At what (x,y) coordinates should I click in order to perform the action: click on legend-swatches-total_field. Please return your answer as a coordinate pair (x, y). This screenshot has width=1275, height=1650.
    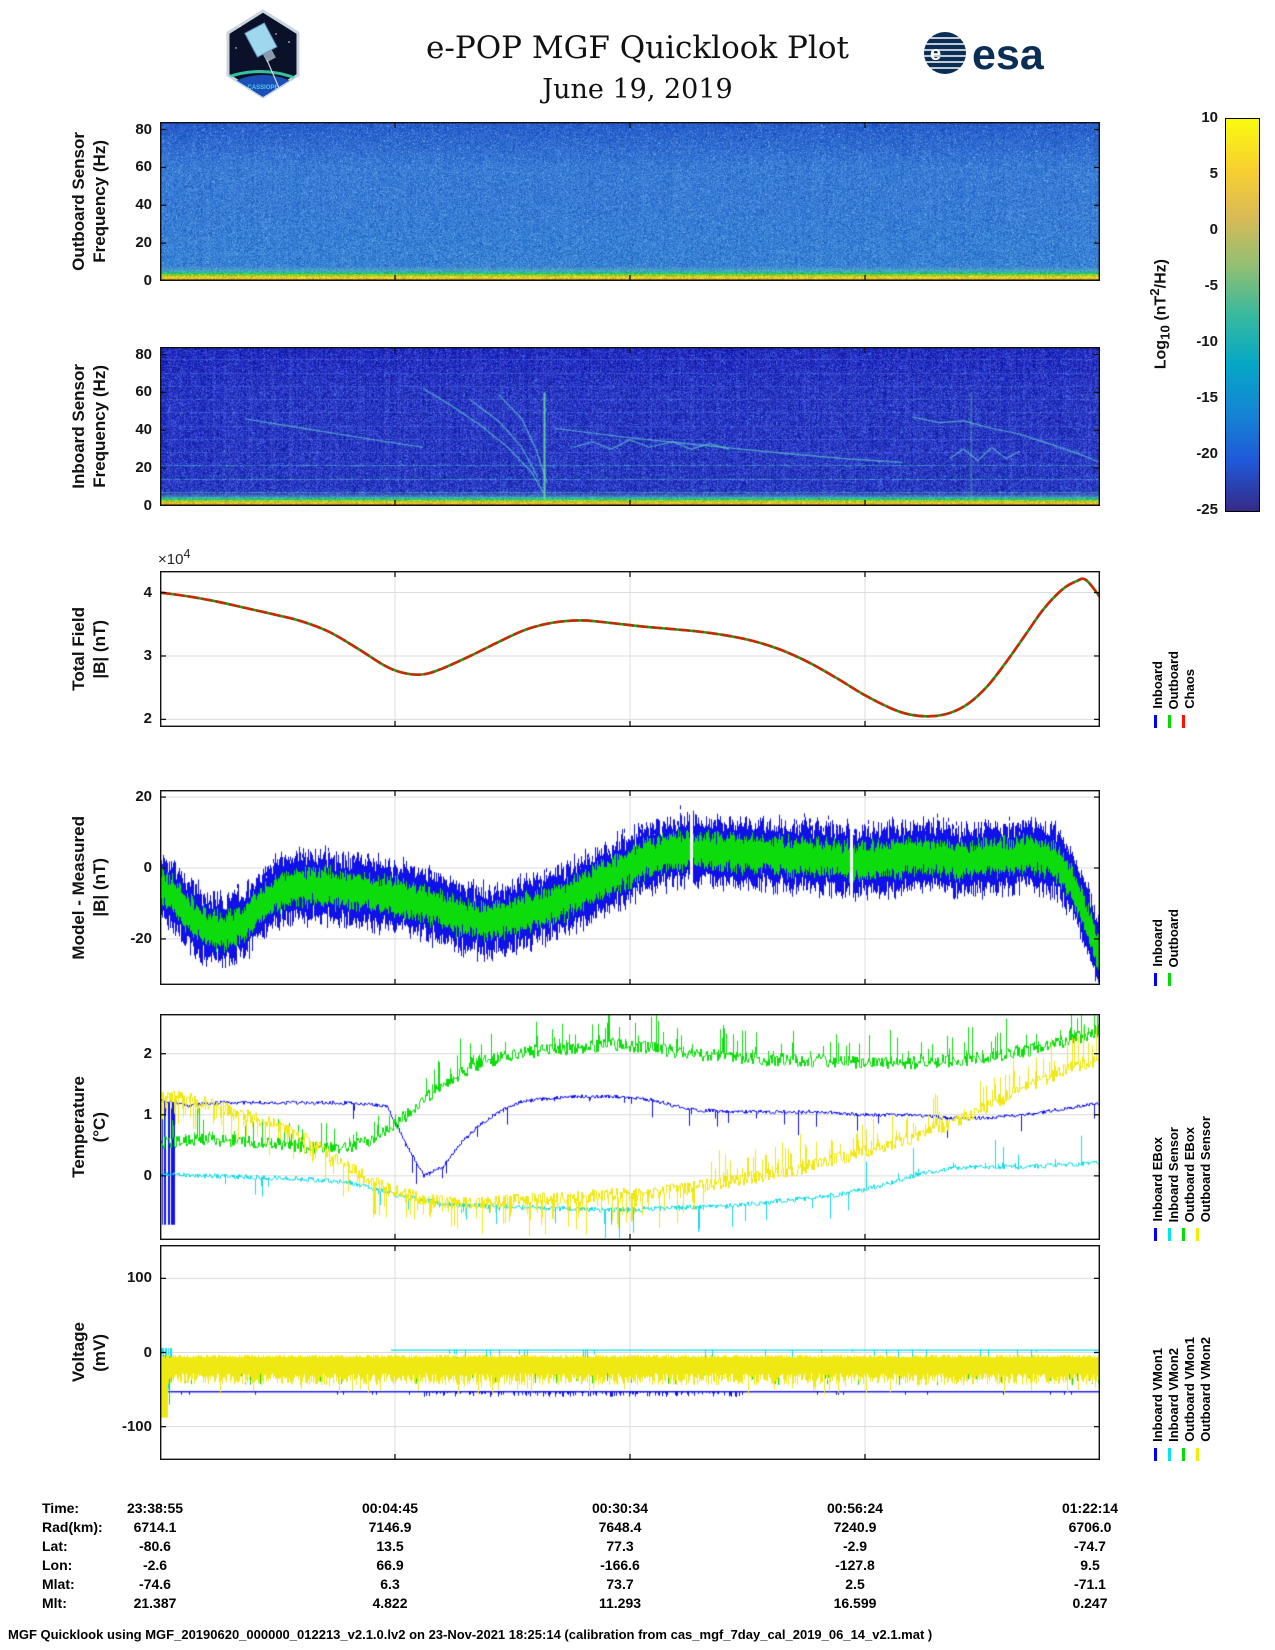
    Looking at the image, I should click on (1169, 721).